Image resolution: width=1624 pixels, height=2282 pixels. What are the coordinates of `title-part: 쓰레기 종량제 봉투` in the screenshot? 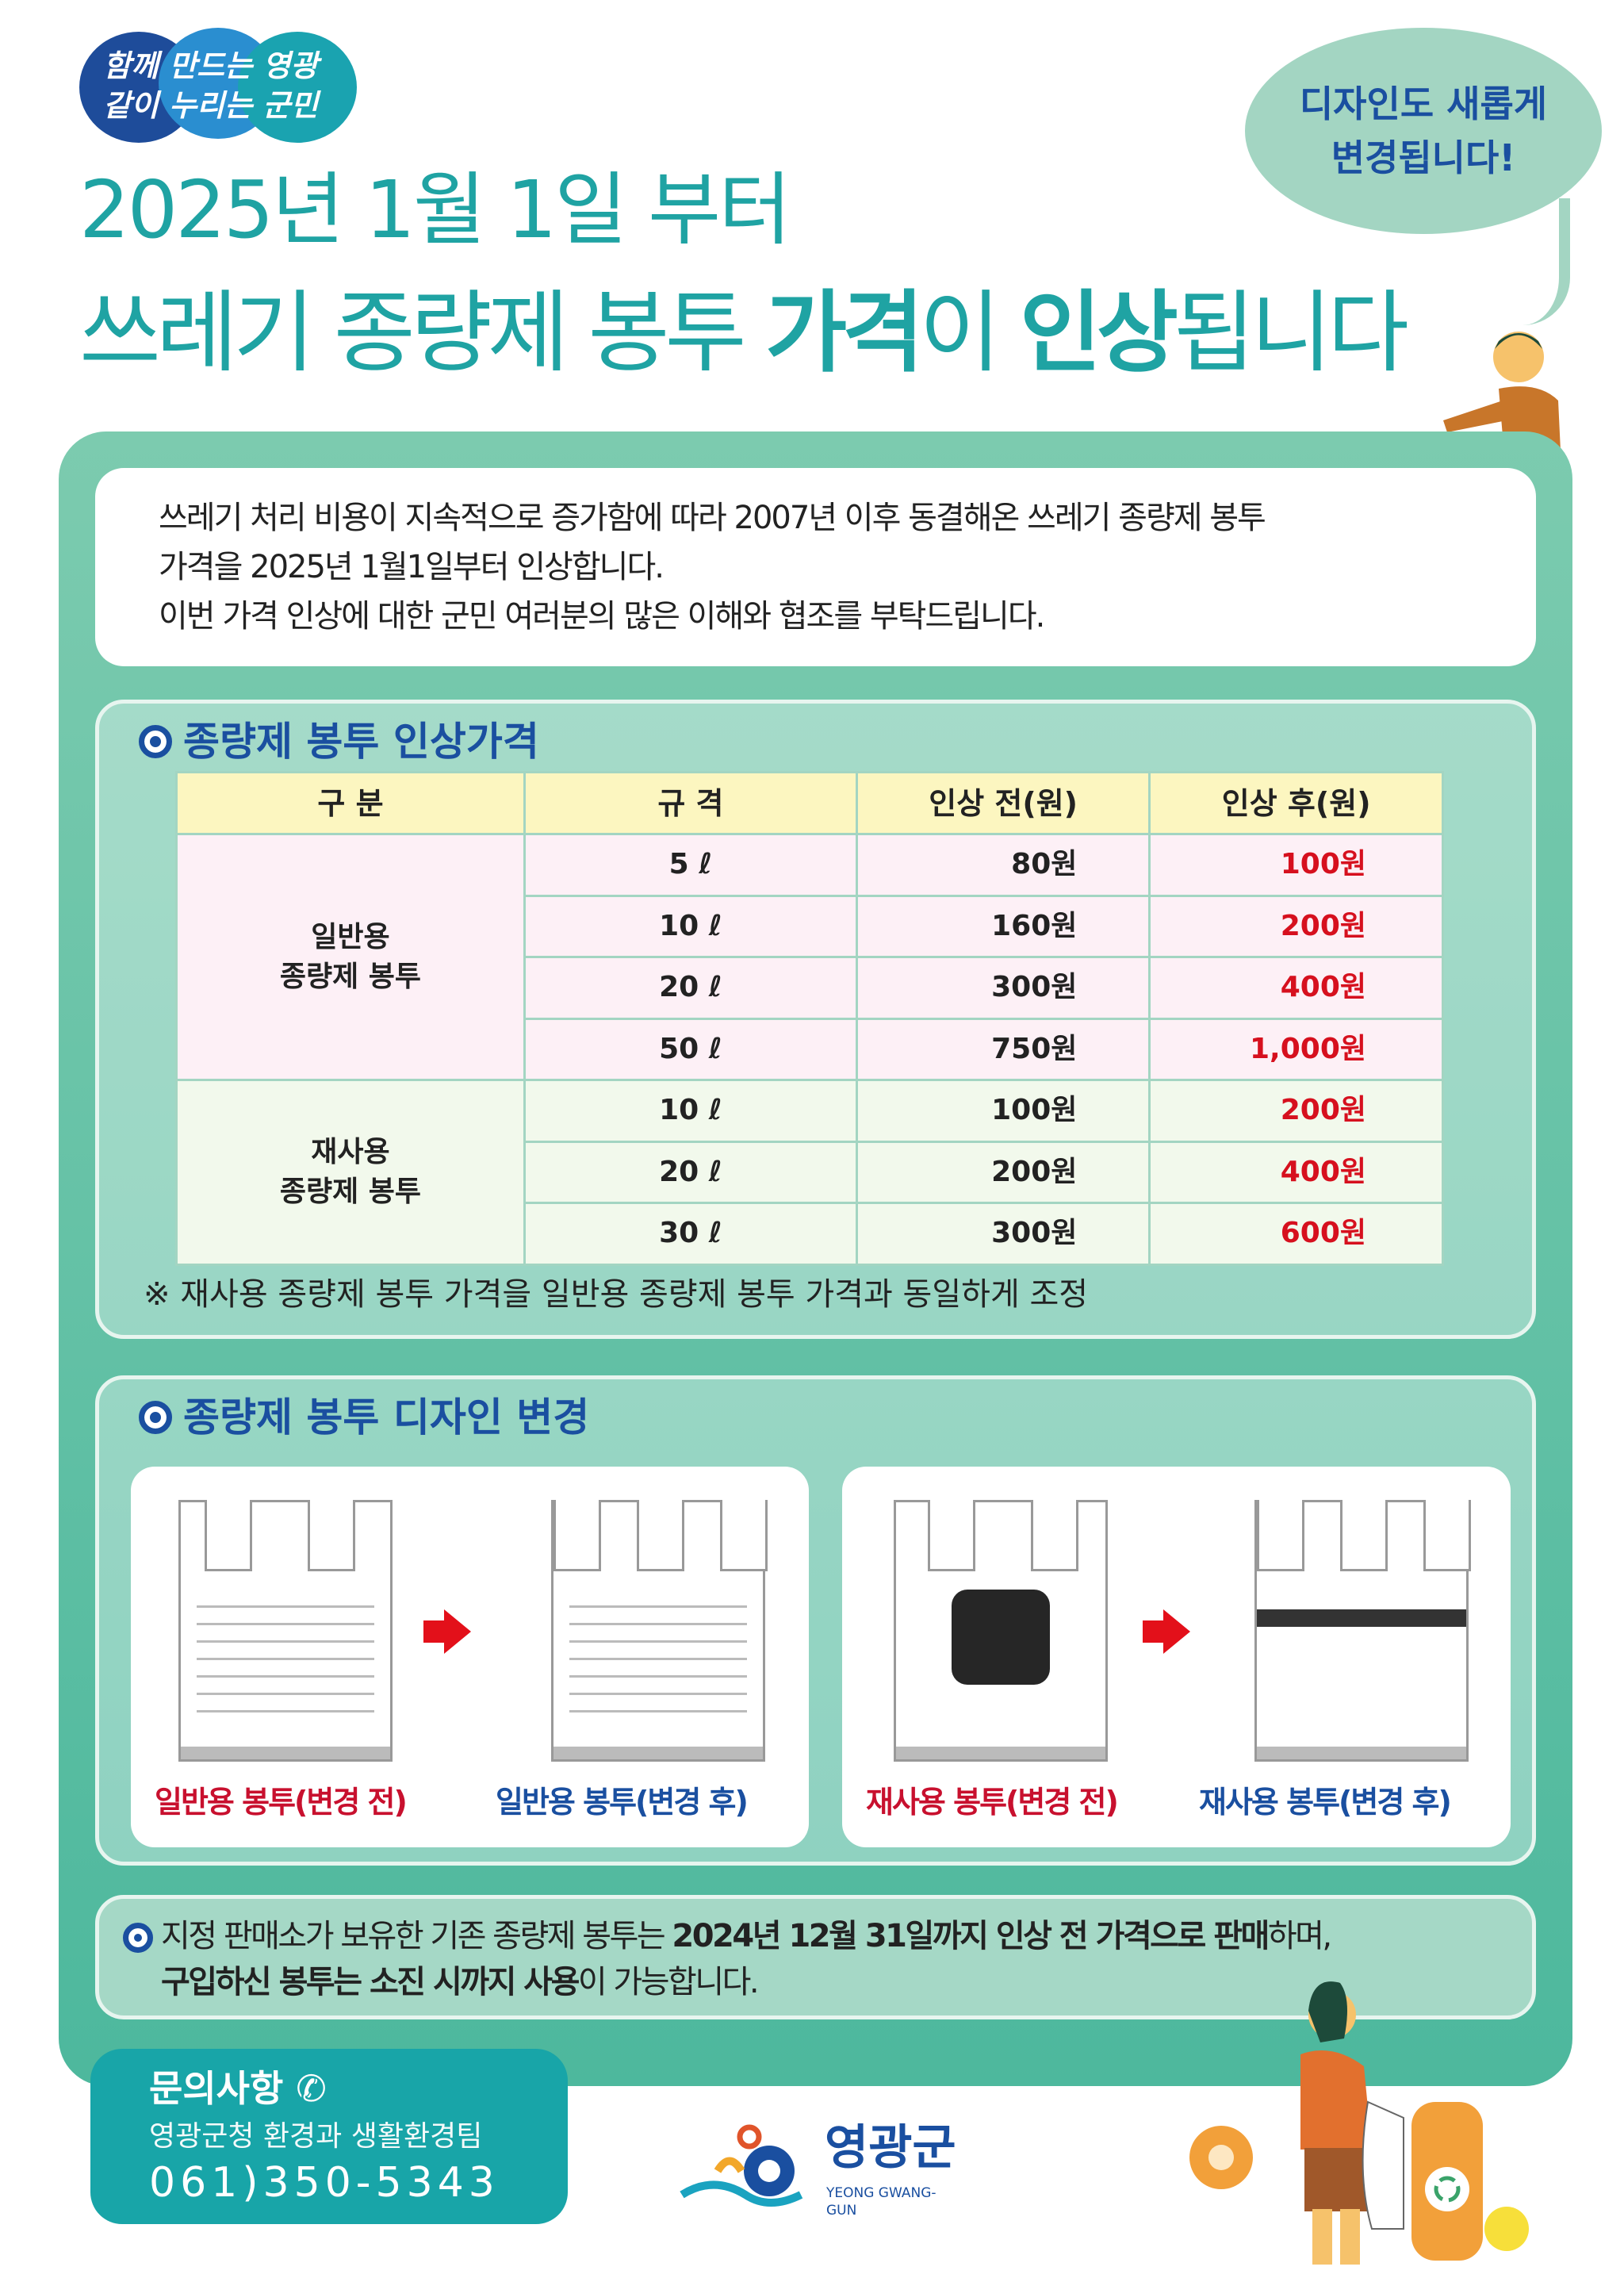 It's located at (422, 334).